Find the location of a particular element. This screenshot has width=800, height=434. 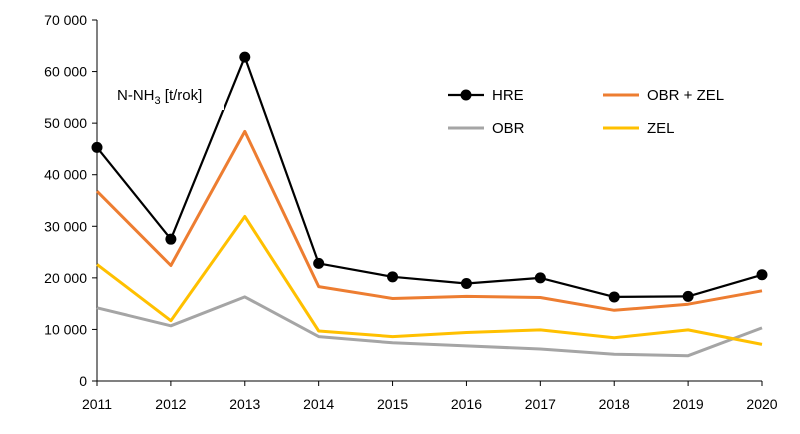

x-tick-label: 2014 is located at coordinates (318, 404).